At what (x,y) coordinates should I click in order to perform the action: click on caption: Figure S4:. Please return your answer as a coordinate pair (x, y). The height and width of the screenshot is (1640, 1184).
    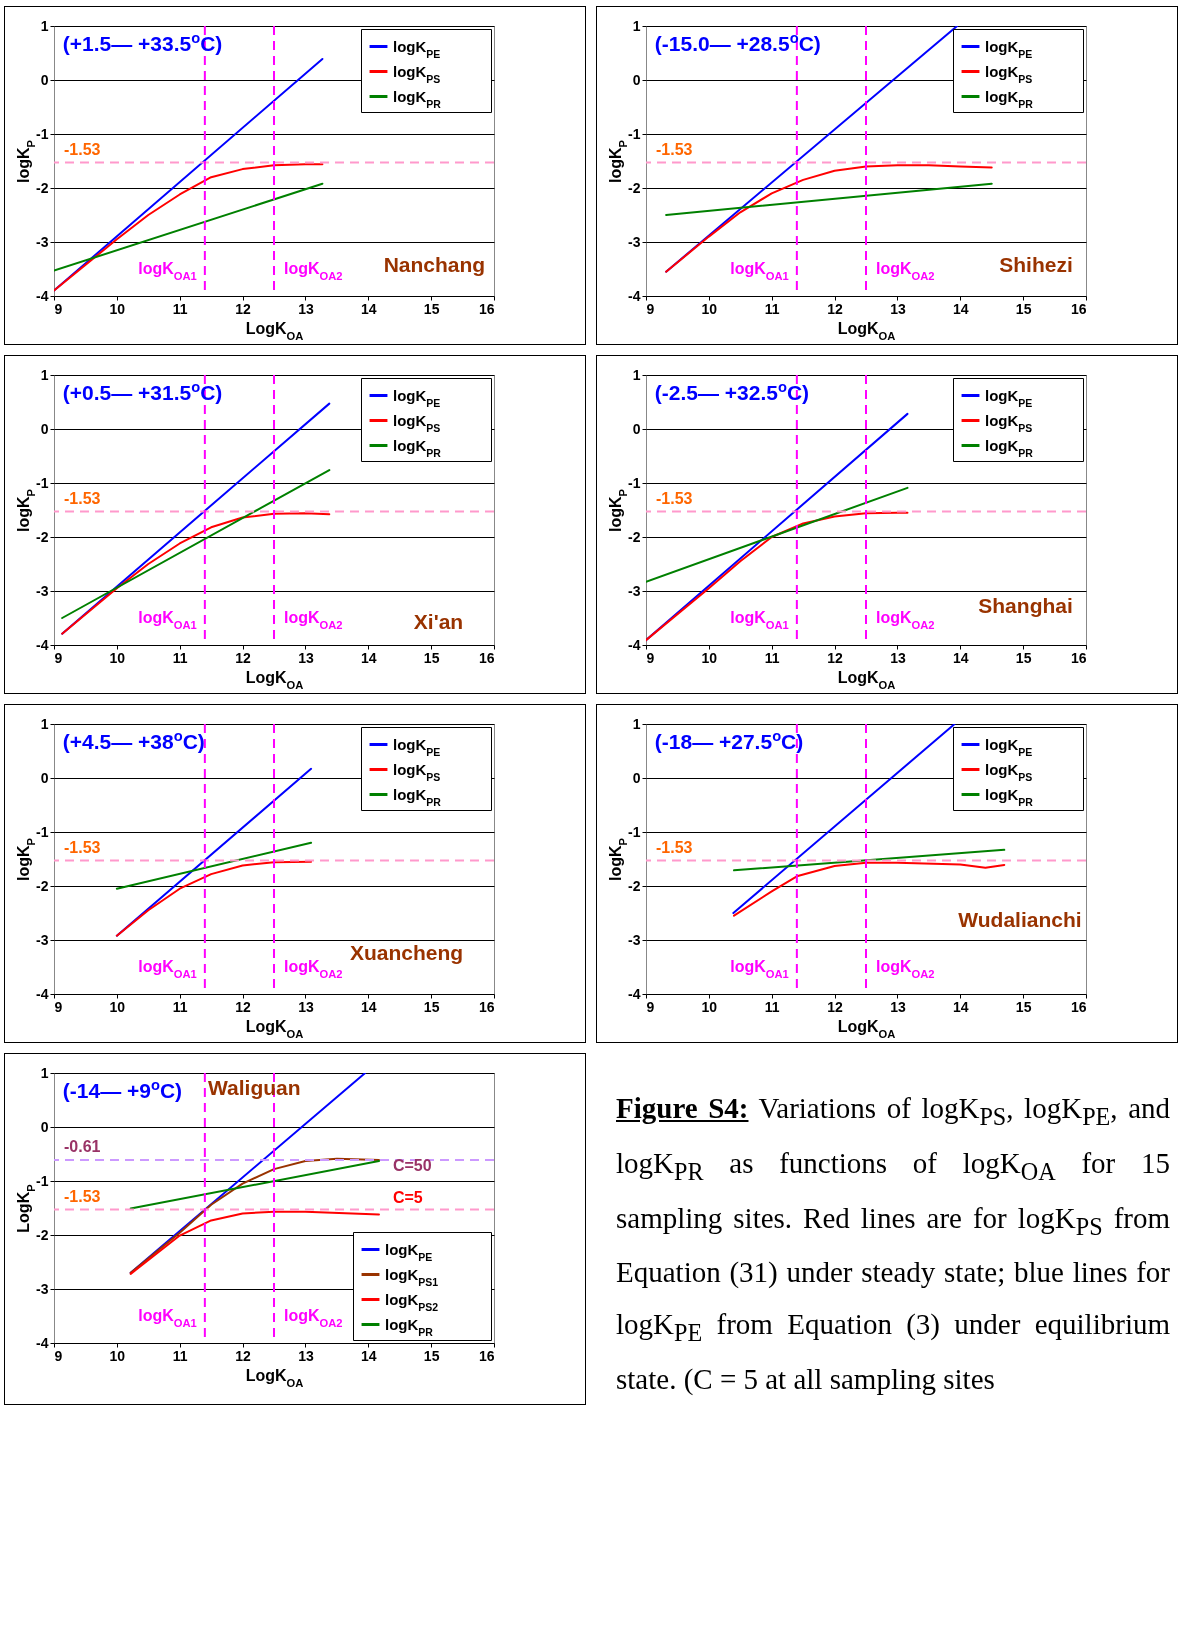
    Looking at the image, I should click on (682, 1108).